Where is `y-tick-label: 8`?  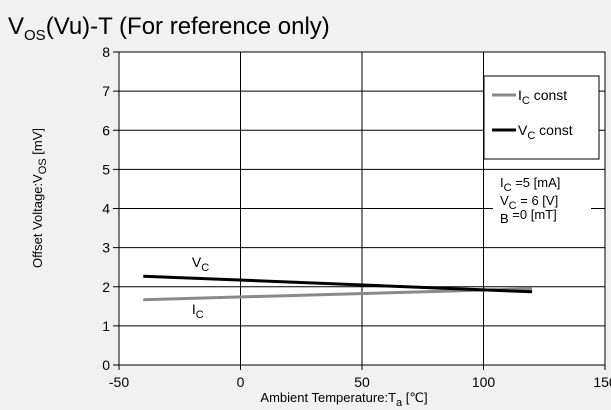
y-tick-label: 8 is located at coordinates (106, 52).